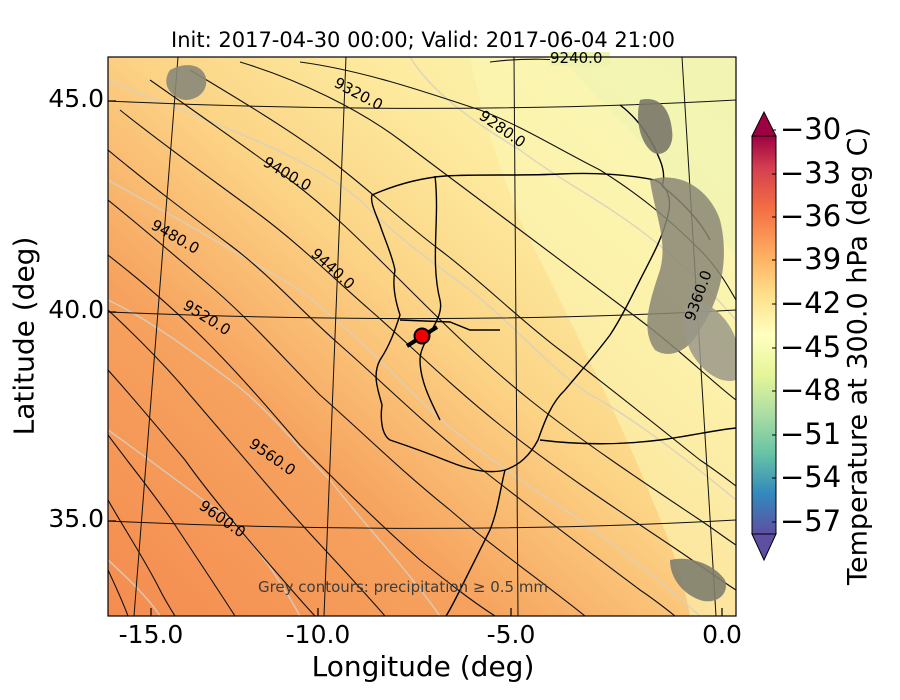  I want to click on colorbar-extend-min, so click(764, 547).